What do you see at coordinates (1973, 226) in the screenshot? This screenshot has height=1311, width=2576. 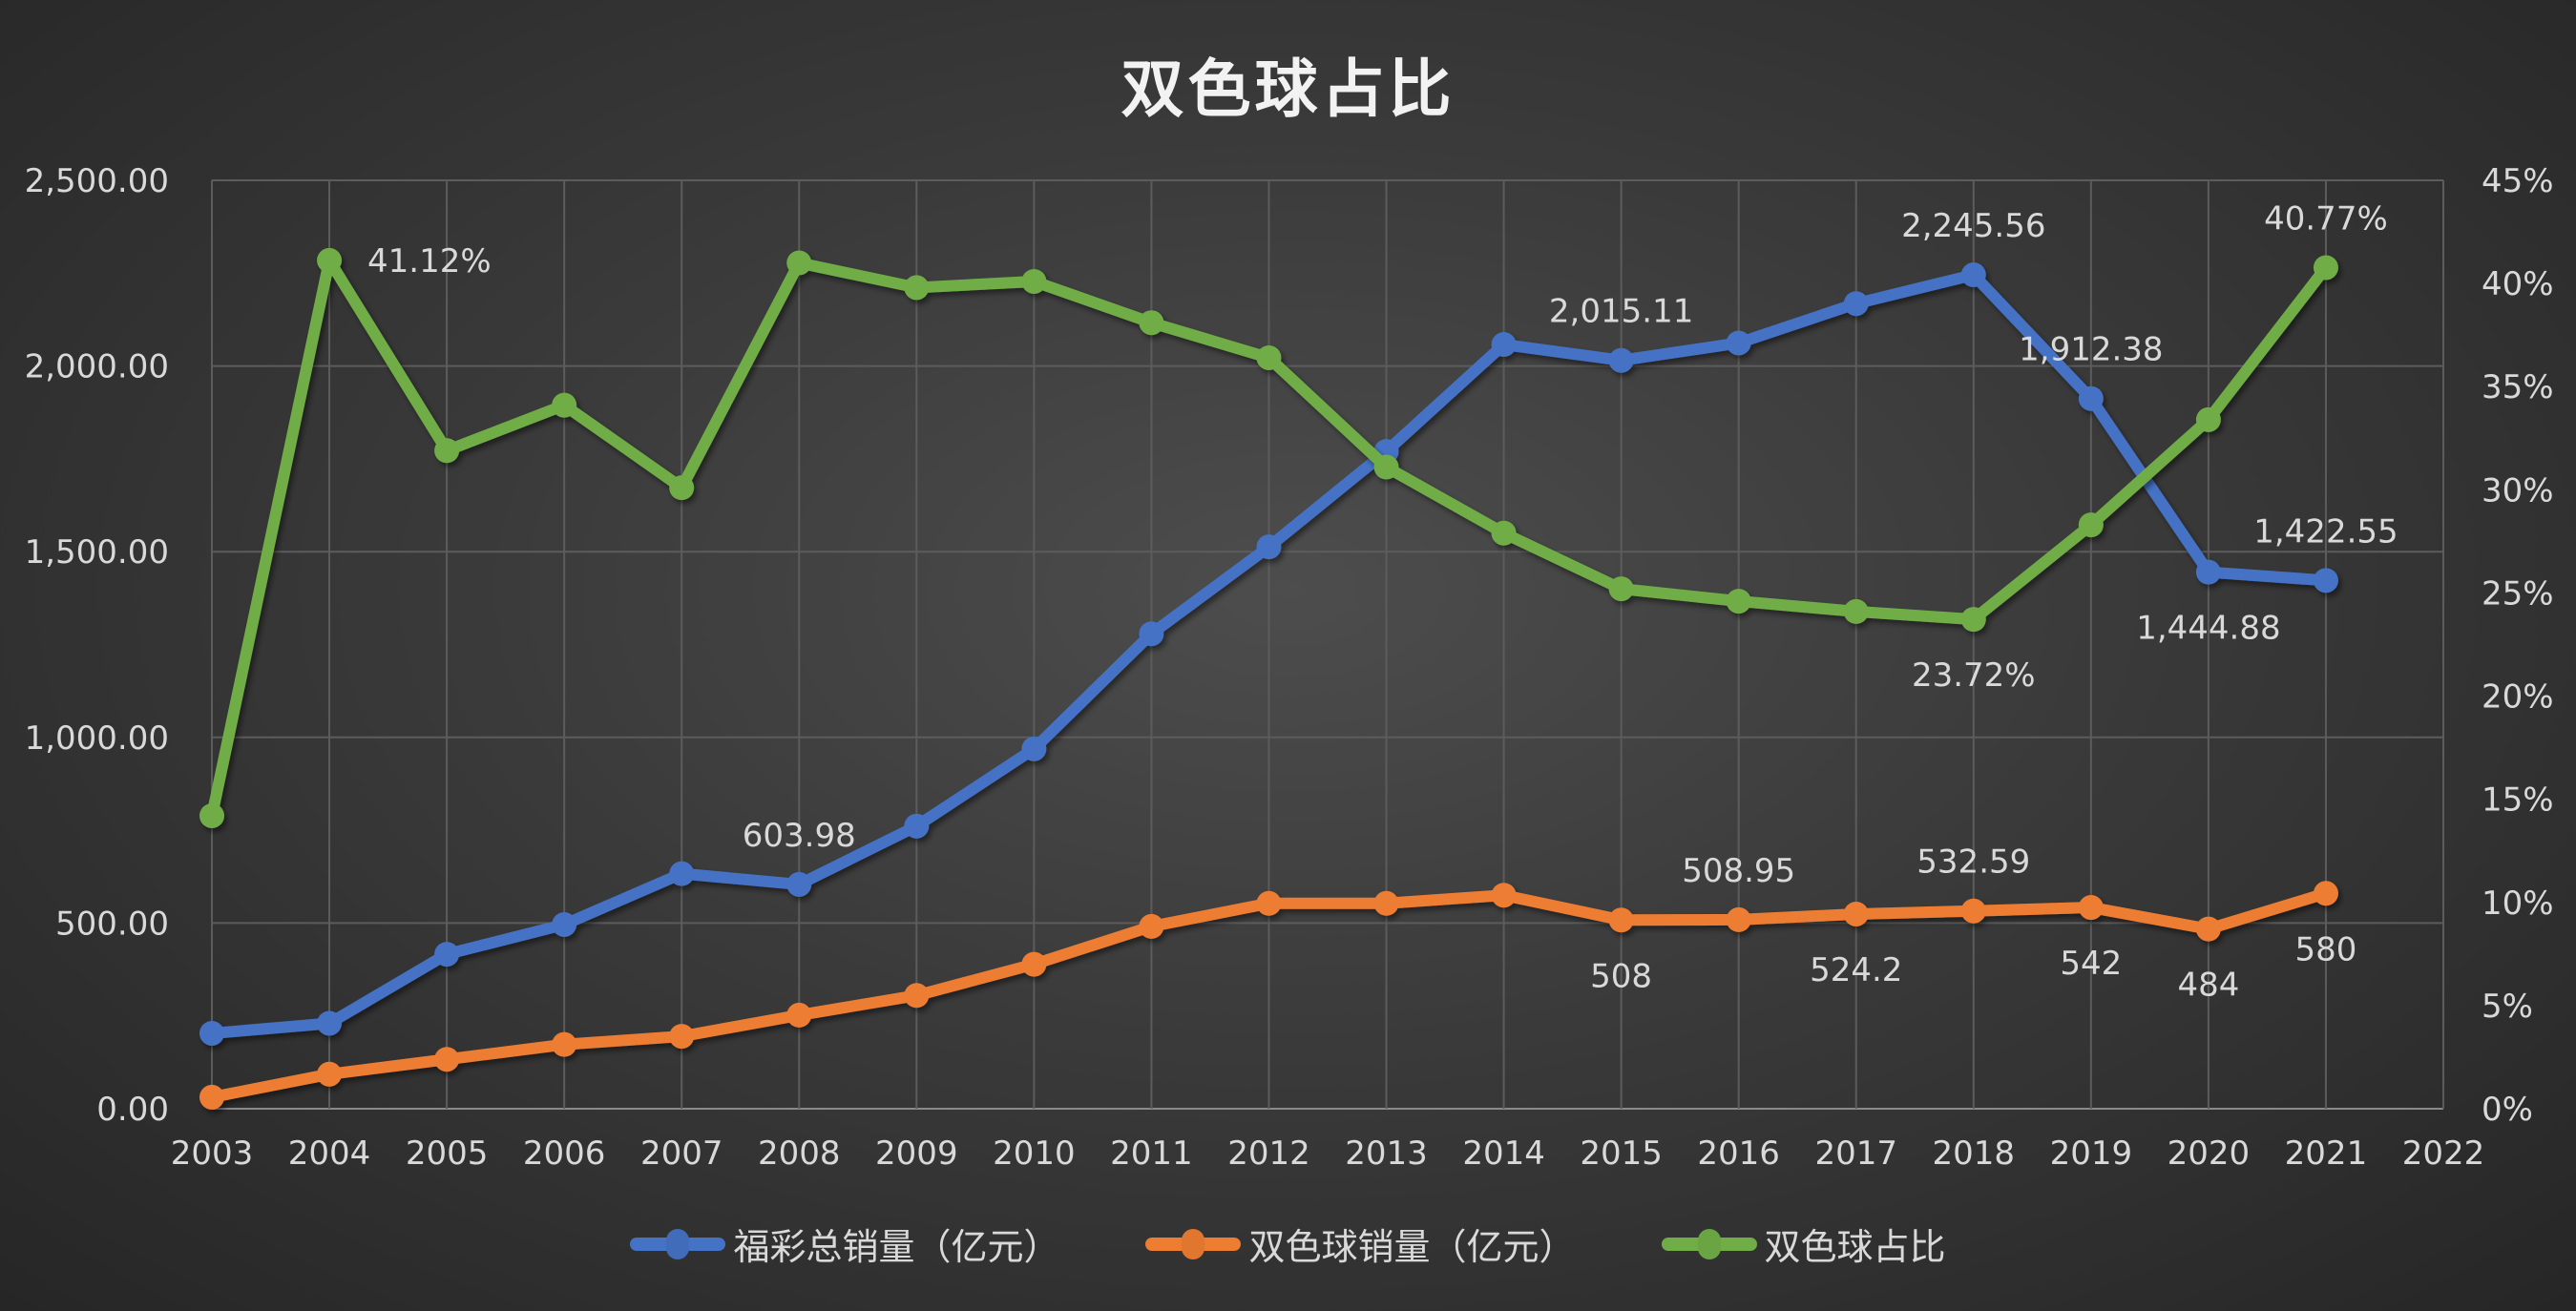 I see `data-label: 2,245.56` at bounding box center [1973, 226].